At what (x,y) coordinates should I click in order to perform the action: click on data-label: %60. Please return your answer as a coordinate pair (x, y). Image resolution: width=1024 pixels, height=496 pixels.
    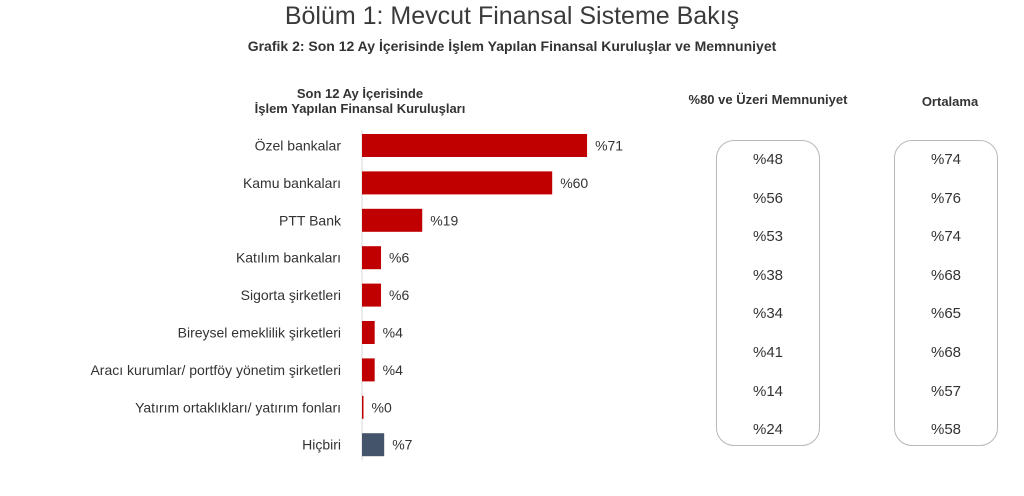
    Looking at the image, I should click on (574, 183).